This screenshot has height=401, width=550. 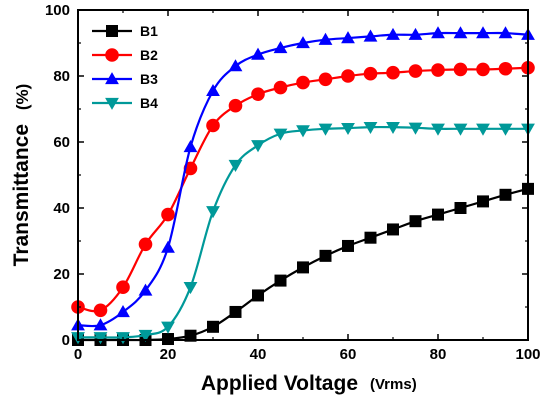 I want to click on legend-item-b2: B2, so click(x=125, y=55).